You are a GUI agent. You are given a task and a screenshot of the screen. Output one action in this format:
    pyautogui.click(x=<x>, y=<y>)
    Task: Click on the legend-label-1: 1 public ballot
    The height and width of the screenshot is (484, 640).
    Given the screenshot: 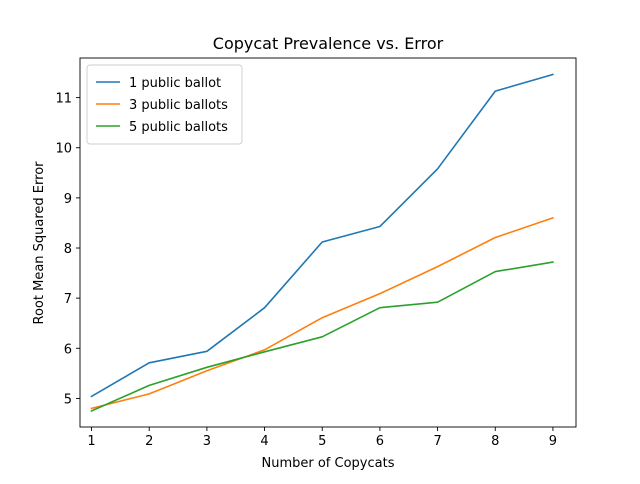 What is the action you would take?
    pyautogui.click(x=175, y=83)
    